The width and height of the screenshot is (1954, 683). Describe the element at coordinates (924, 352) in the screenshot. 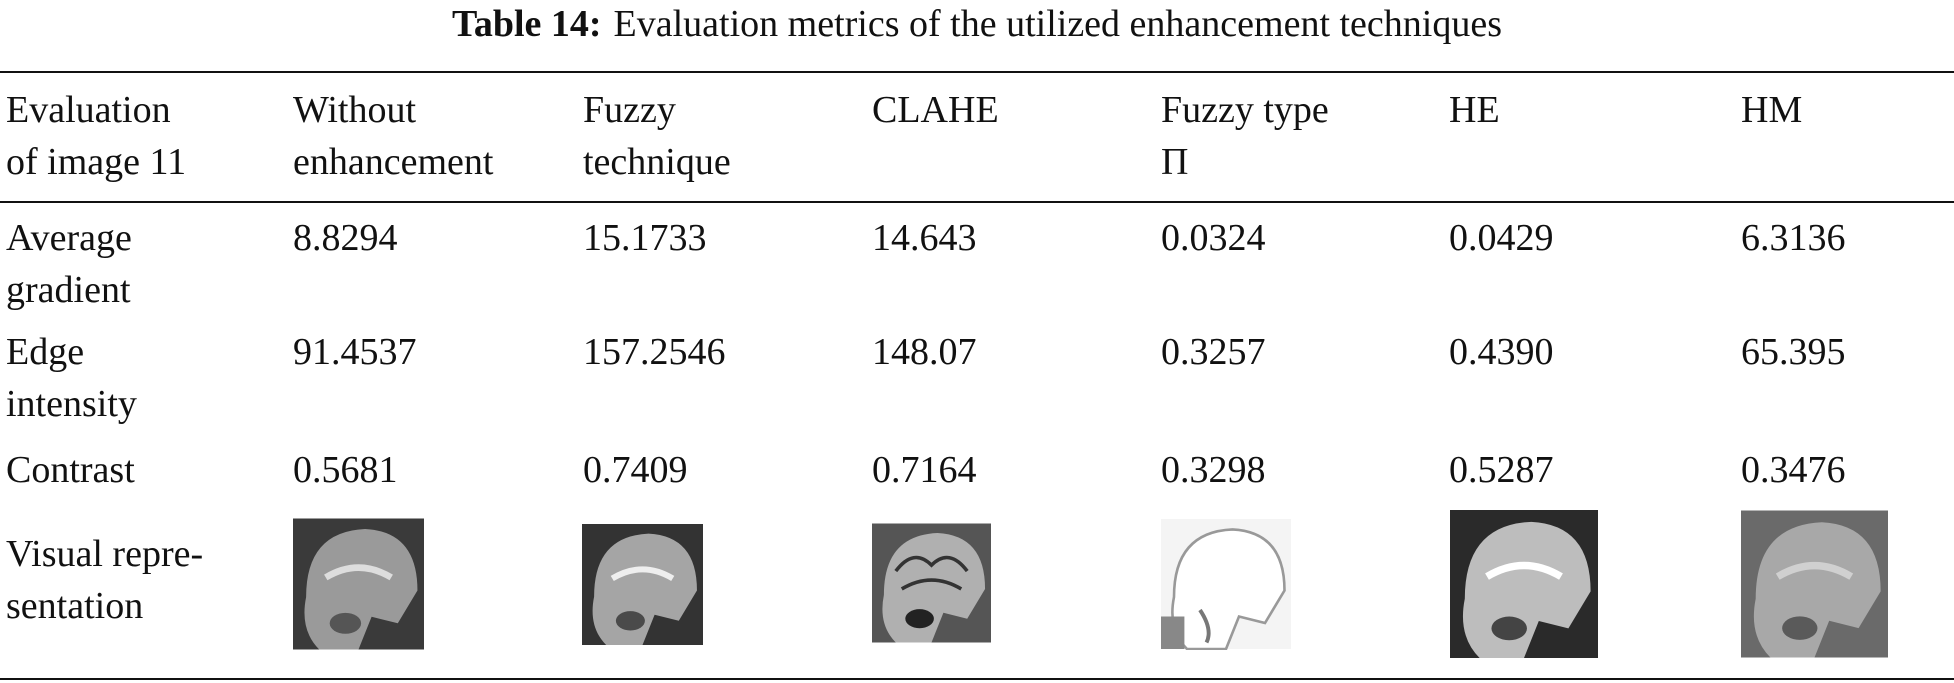

I see `table-cell: 148.07` at that location.